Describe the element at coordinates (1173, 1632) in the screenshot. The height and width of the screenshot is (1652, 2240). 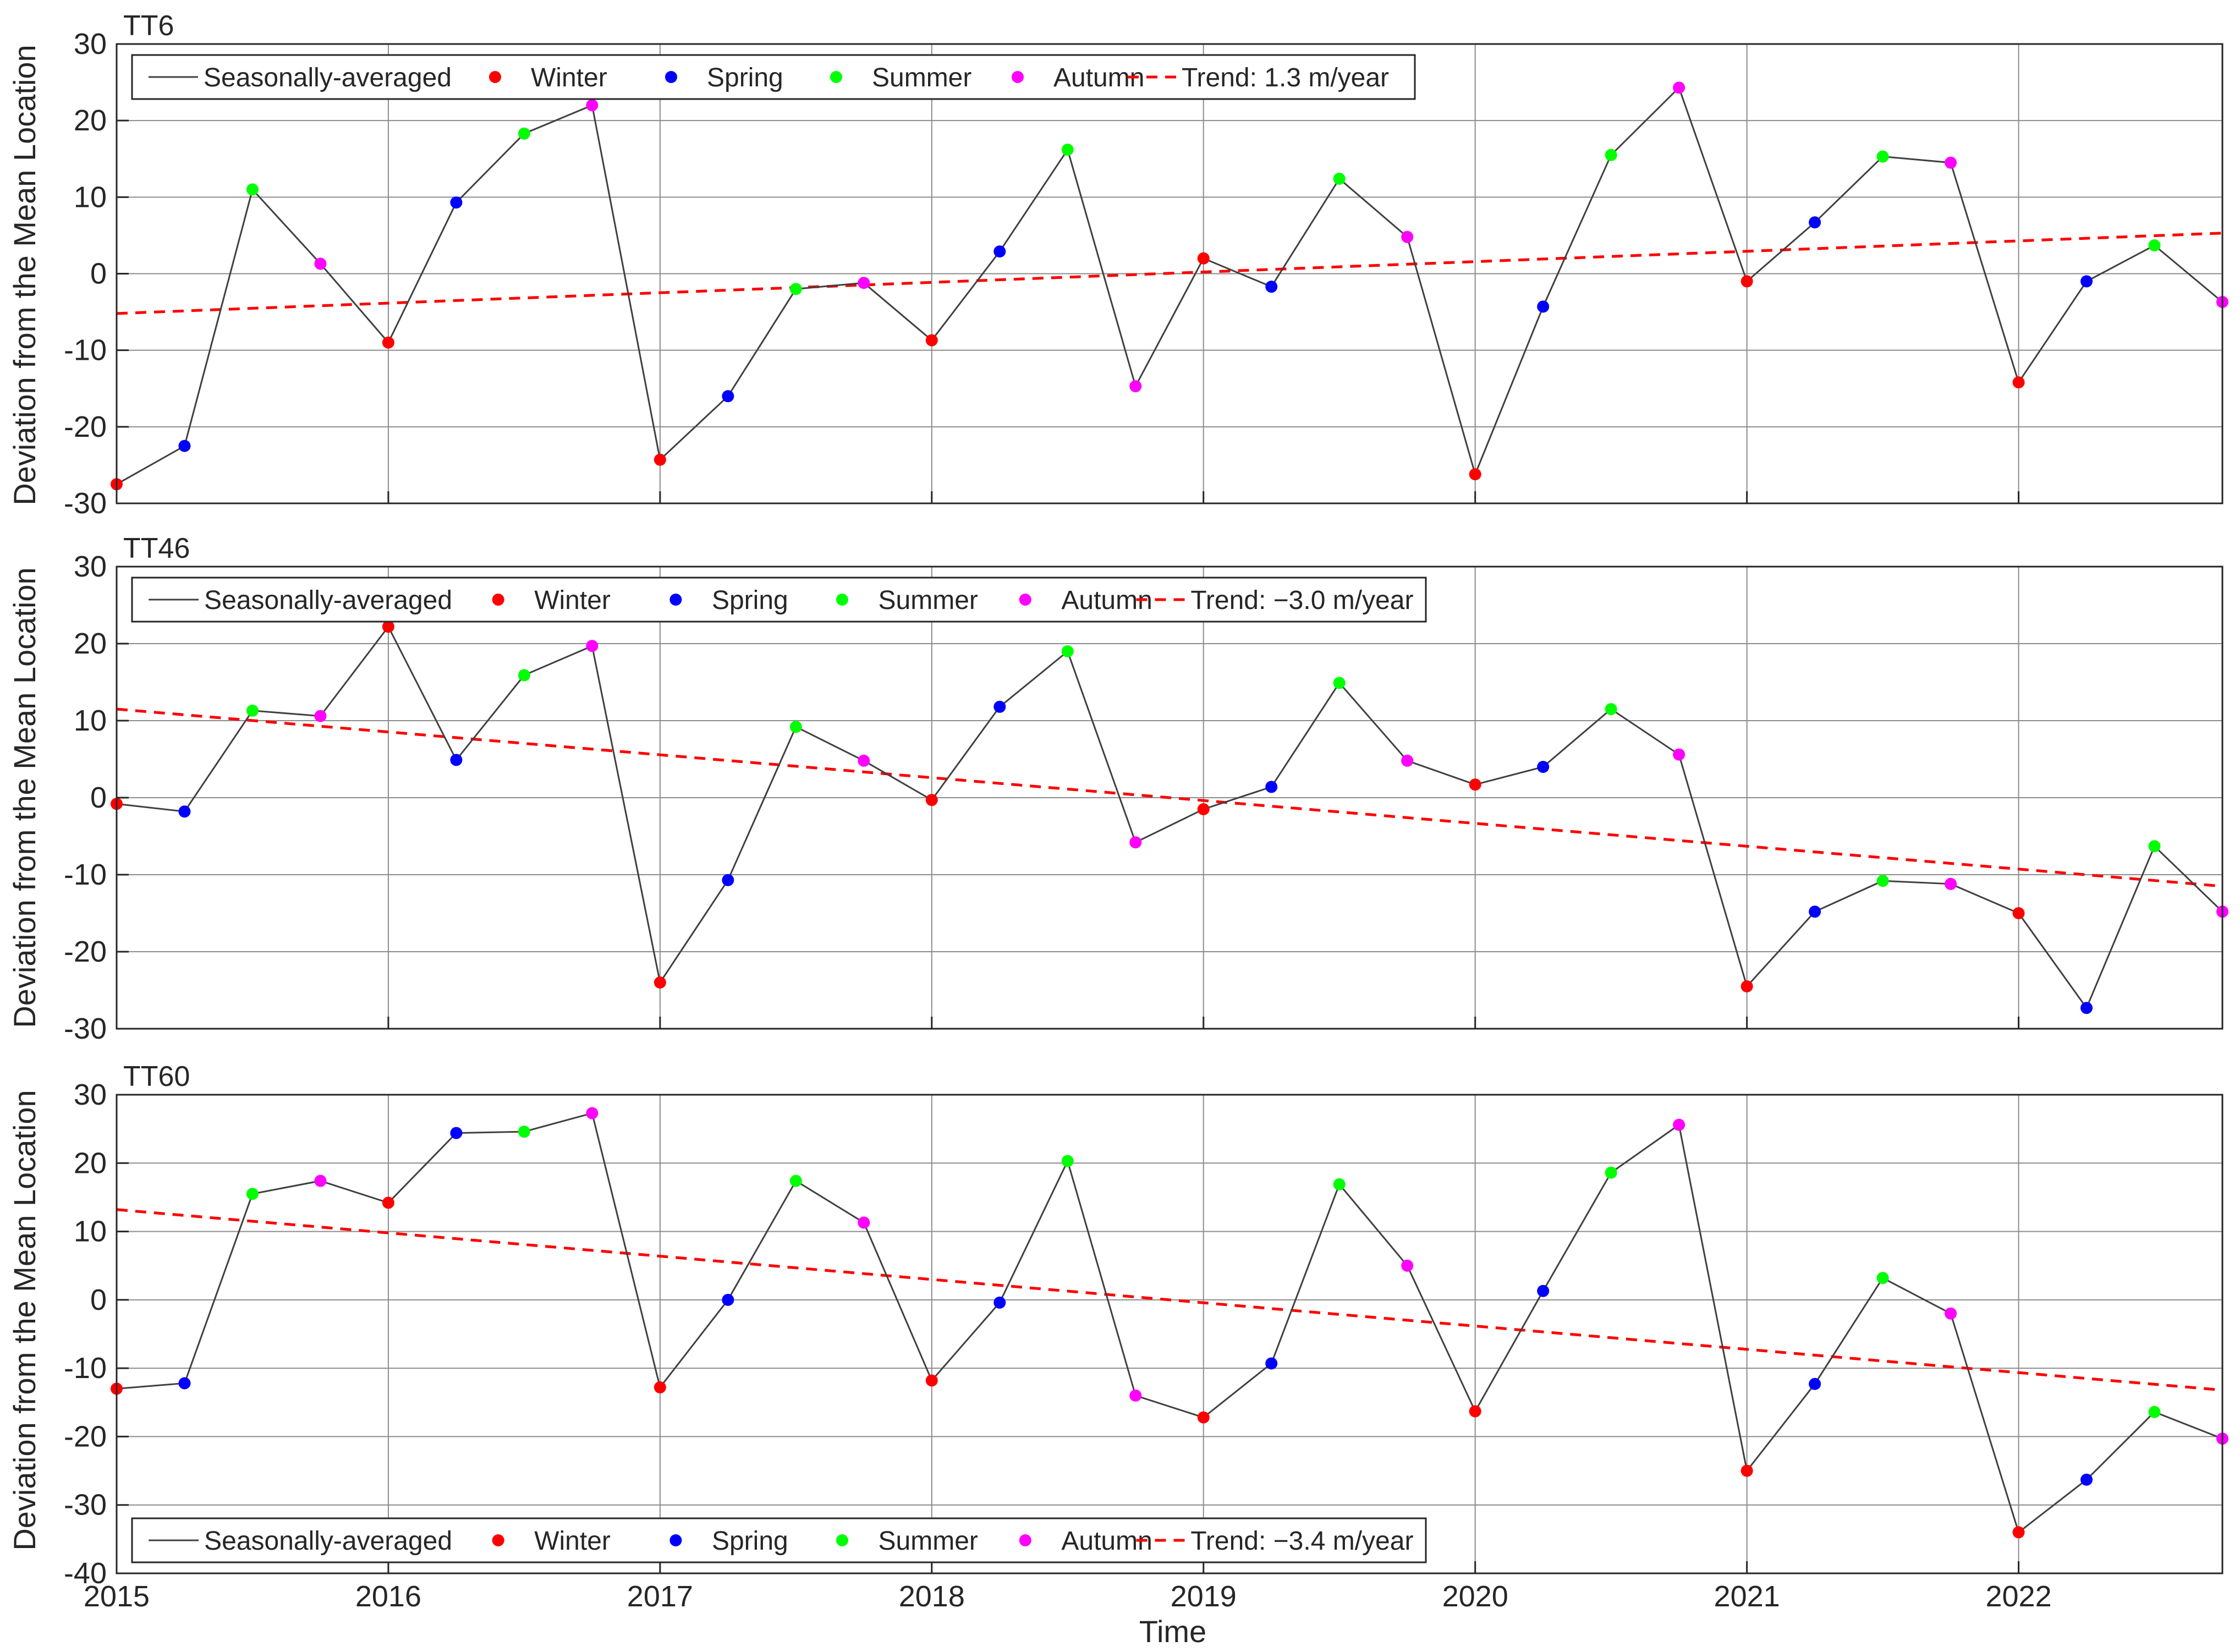
I see `x-axis-label: Time` at that location.